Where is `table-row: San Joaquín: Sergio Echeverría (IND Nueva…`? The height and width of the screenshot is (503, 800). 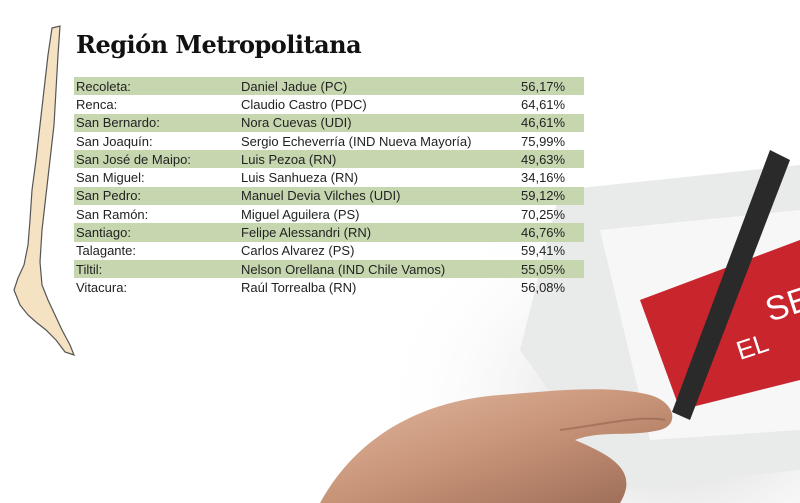
table-row: San Joaquín: Sergio Echeverría (IND Nueva… is located at coordinates (329, 141).